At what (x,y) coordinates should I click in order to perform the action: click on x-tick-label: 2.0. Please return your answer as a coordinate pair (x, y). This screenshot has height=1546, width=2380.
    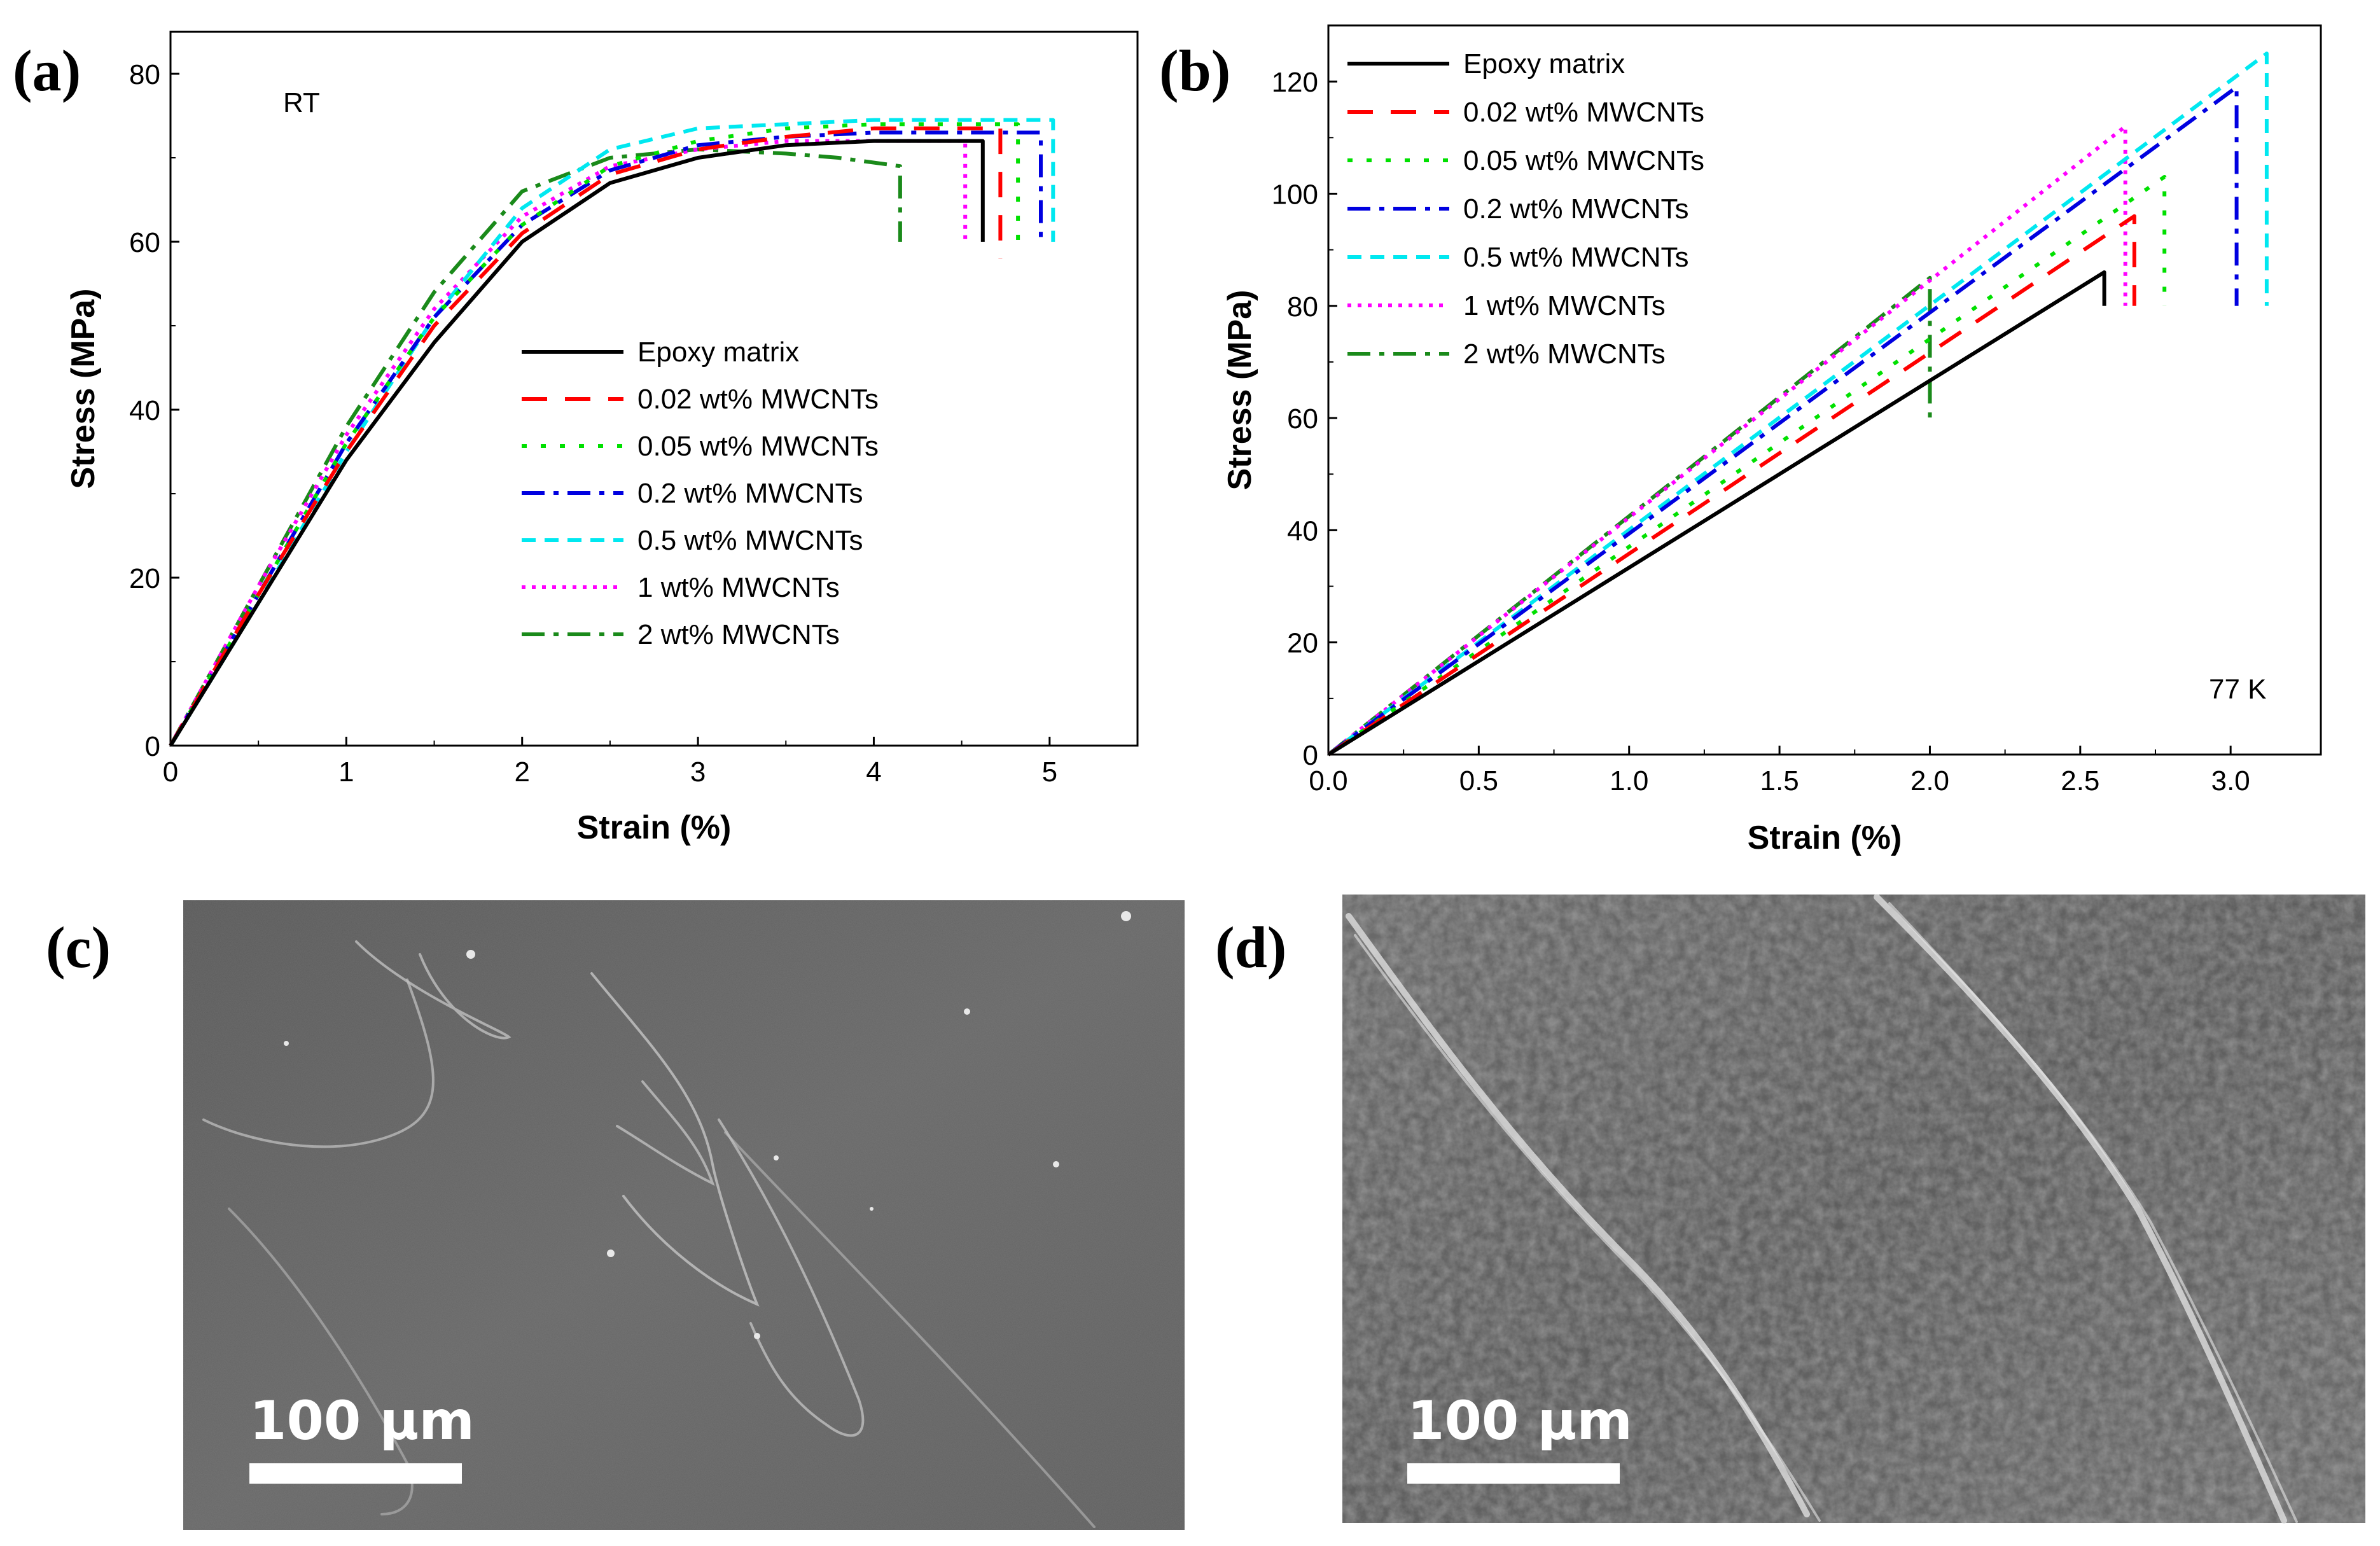
    Looking at the image, I should click on (1929, 781).